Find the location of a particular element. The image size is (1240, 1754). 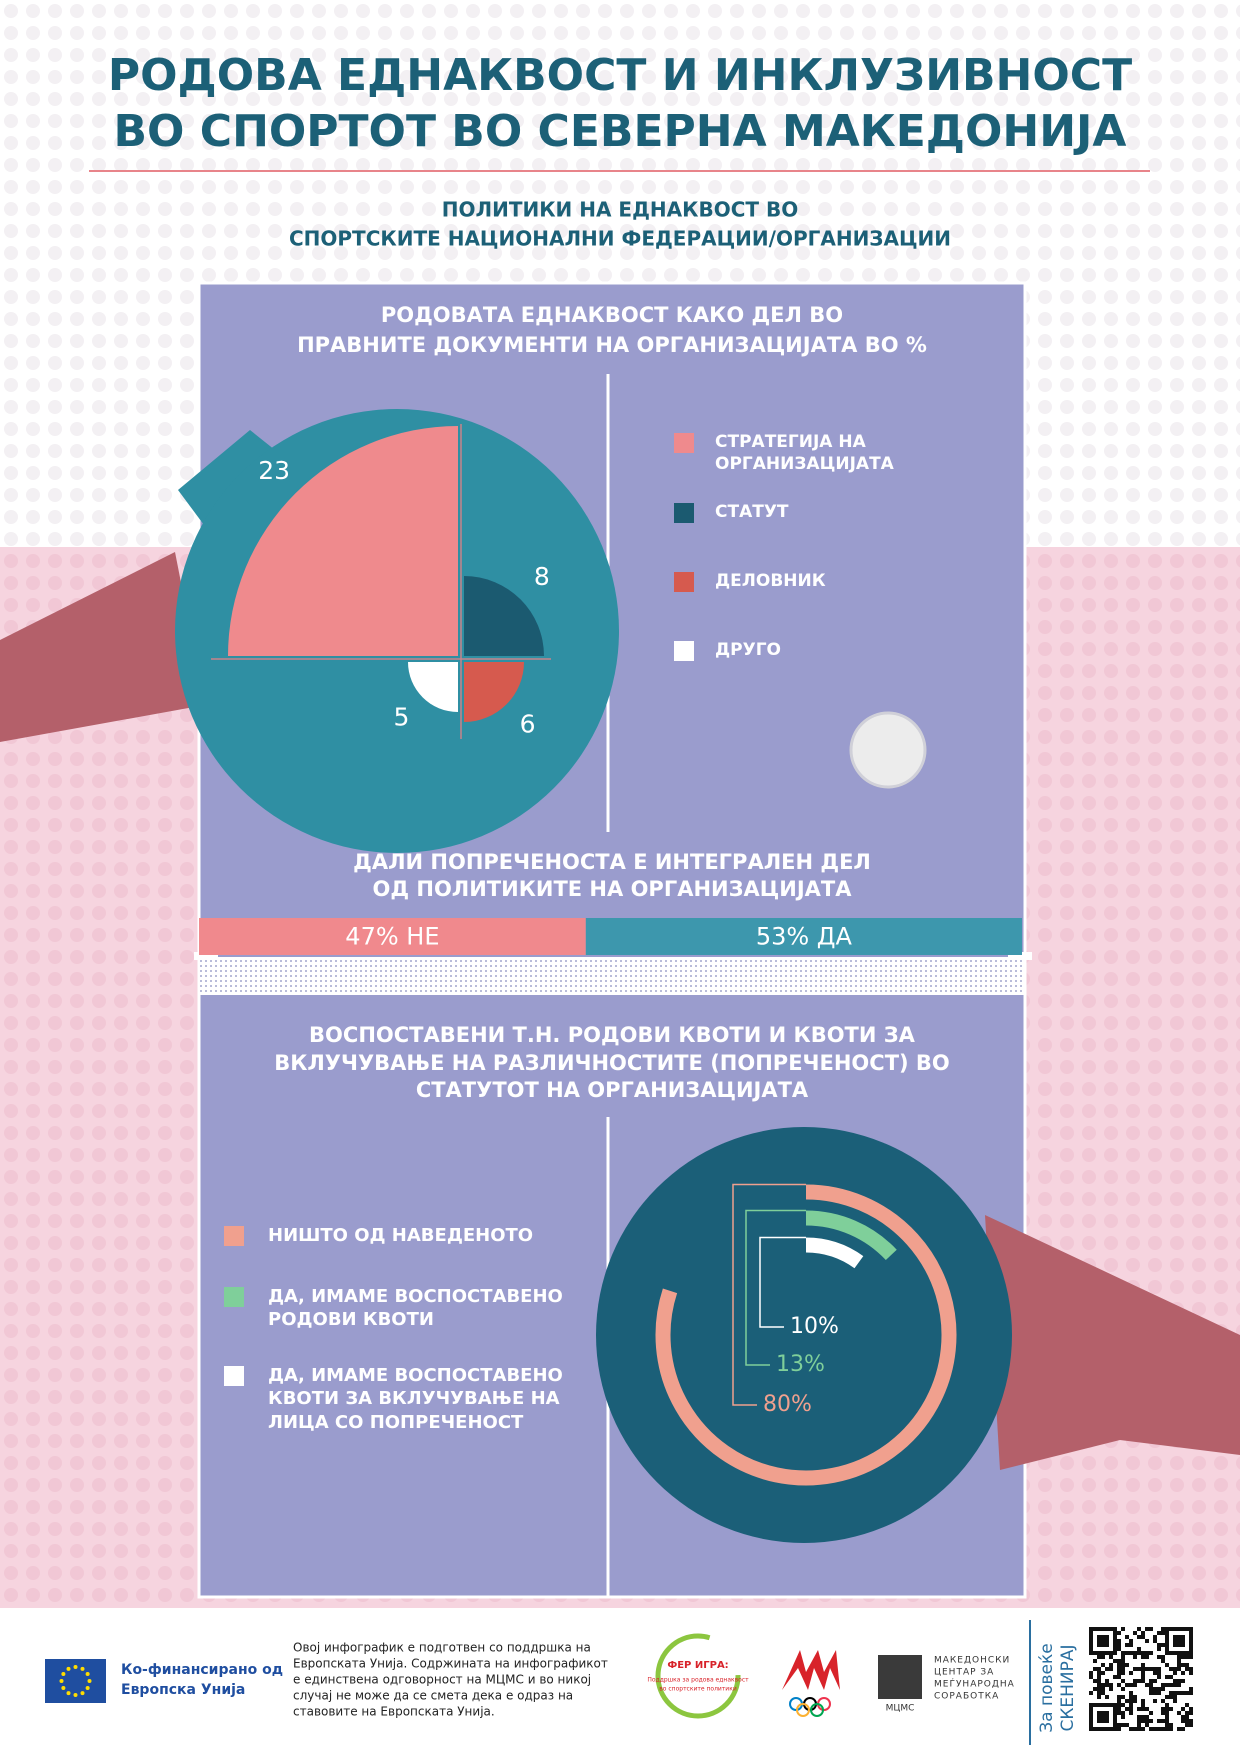

value-label: 23 is located at coordinates (274, 470).